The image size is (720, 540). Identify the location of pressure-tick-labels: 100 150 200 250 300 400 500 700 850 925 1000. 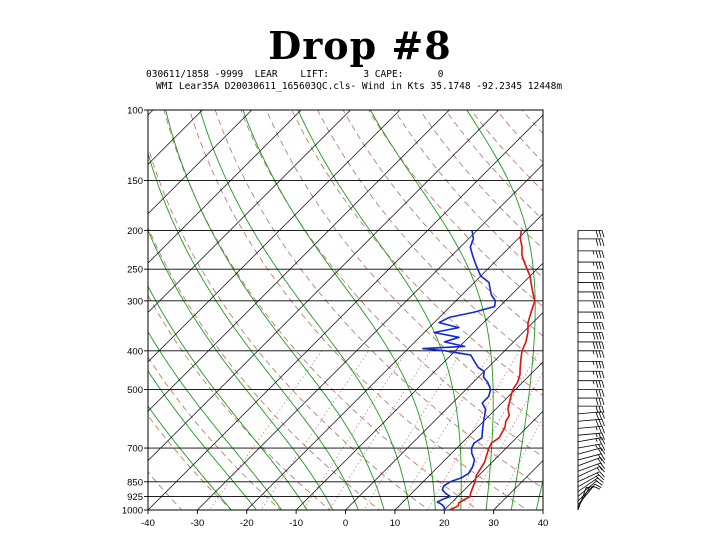
(132, 311).